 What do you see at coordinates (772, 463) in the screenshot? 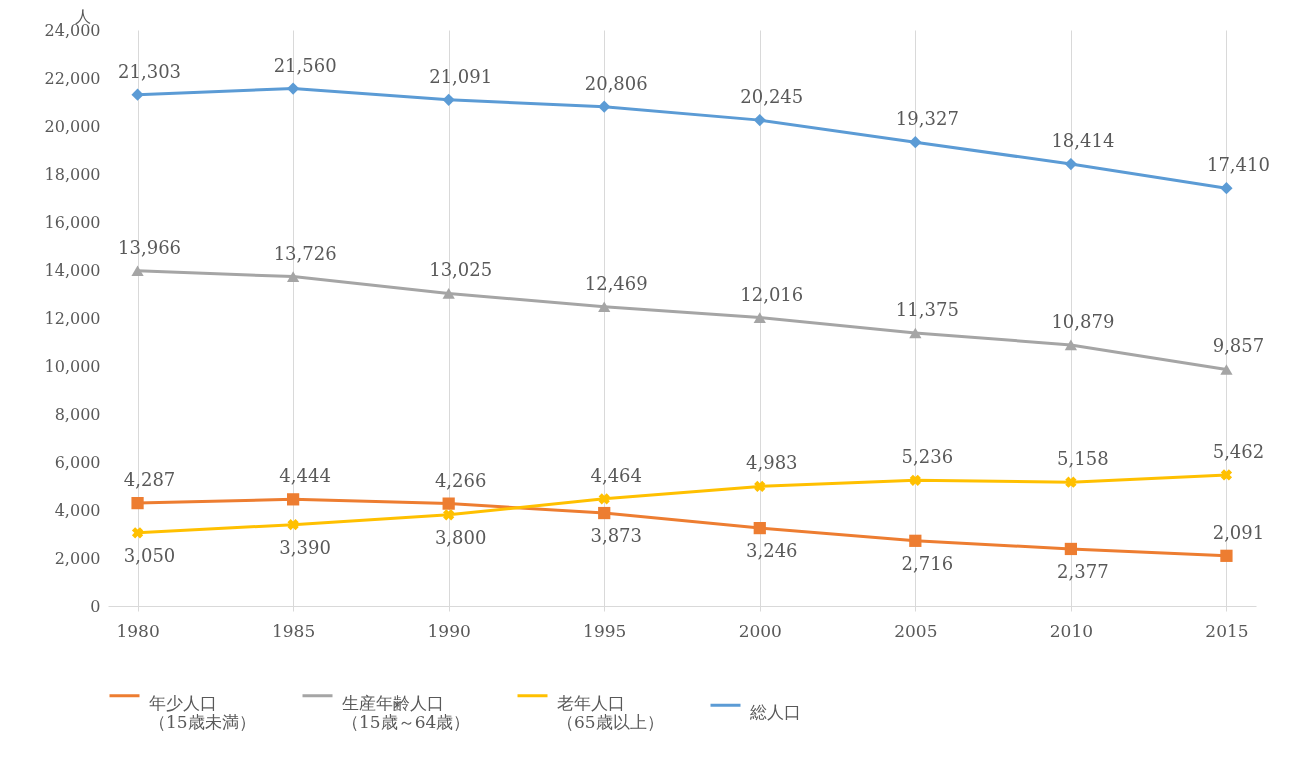
I see `data-label: 4,983` at bounding box center [772, 463].